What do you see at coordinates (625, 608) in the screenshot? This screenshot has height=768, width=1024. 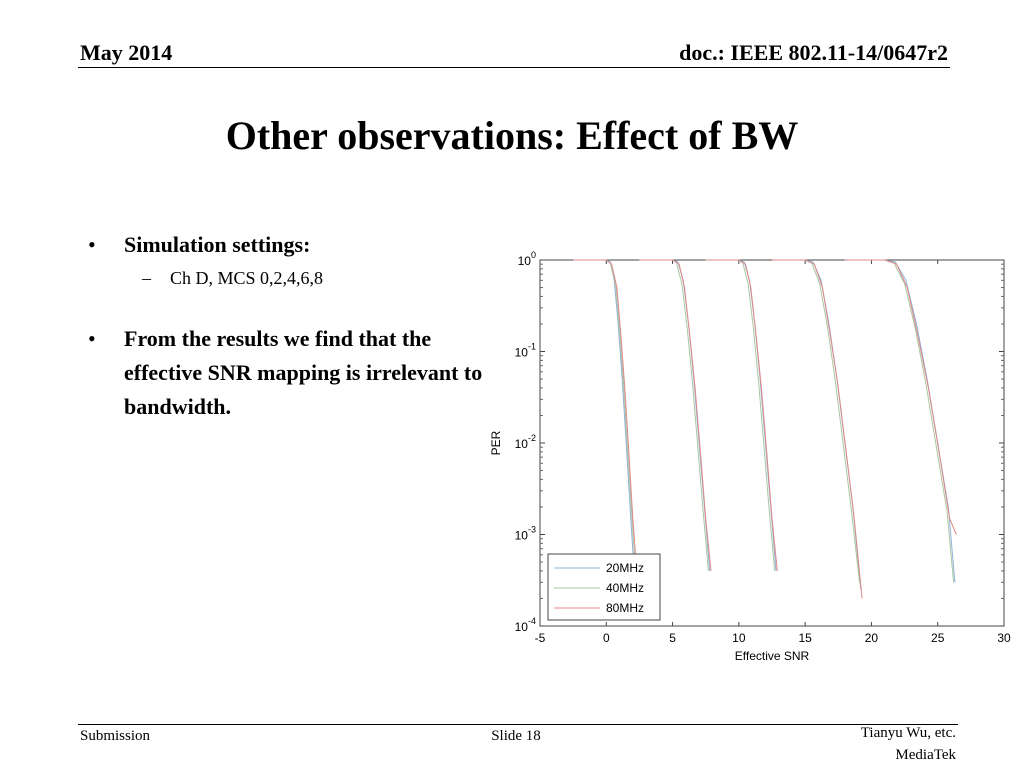 I see `legend-label: 80MHz` at bounding box center [625, 608].